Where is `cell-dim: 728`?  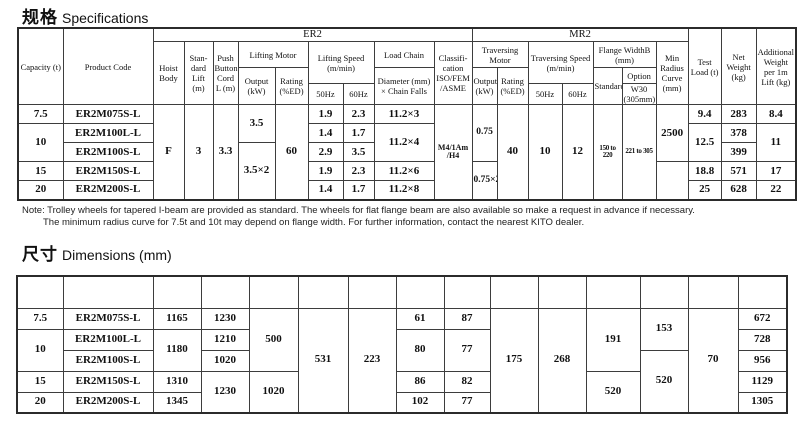
cell-dim: 728 is located at coordinates (762, 339).